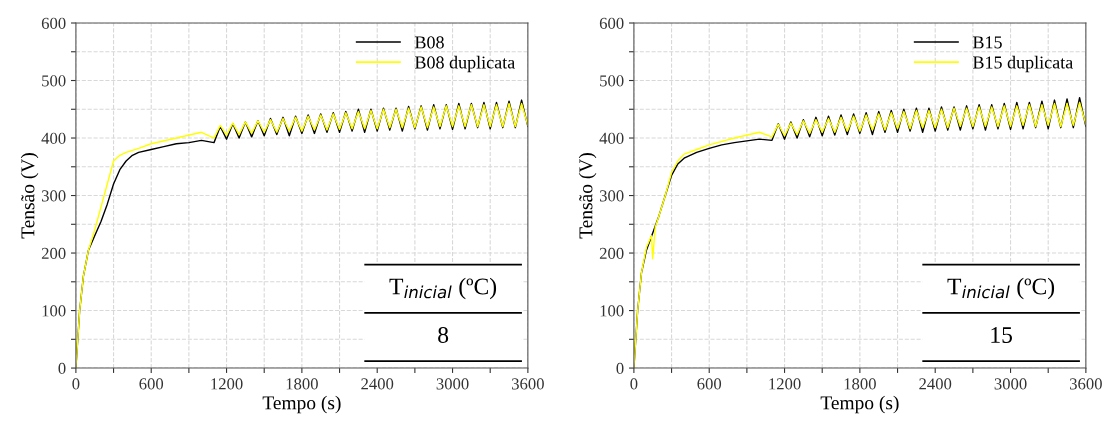 This screenshot has height=426, width=1116. I want to click on legend-label: B08 duplicata, so click(464, 64).